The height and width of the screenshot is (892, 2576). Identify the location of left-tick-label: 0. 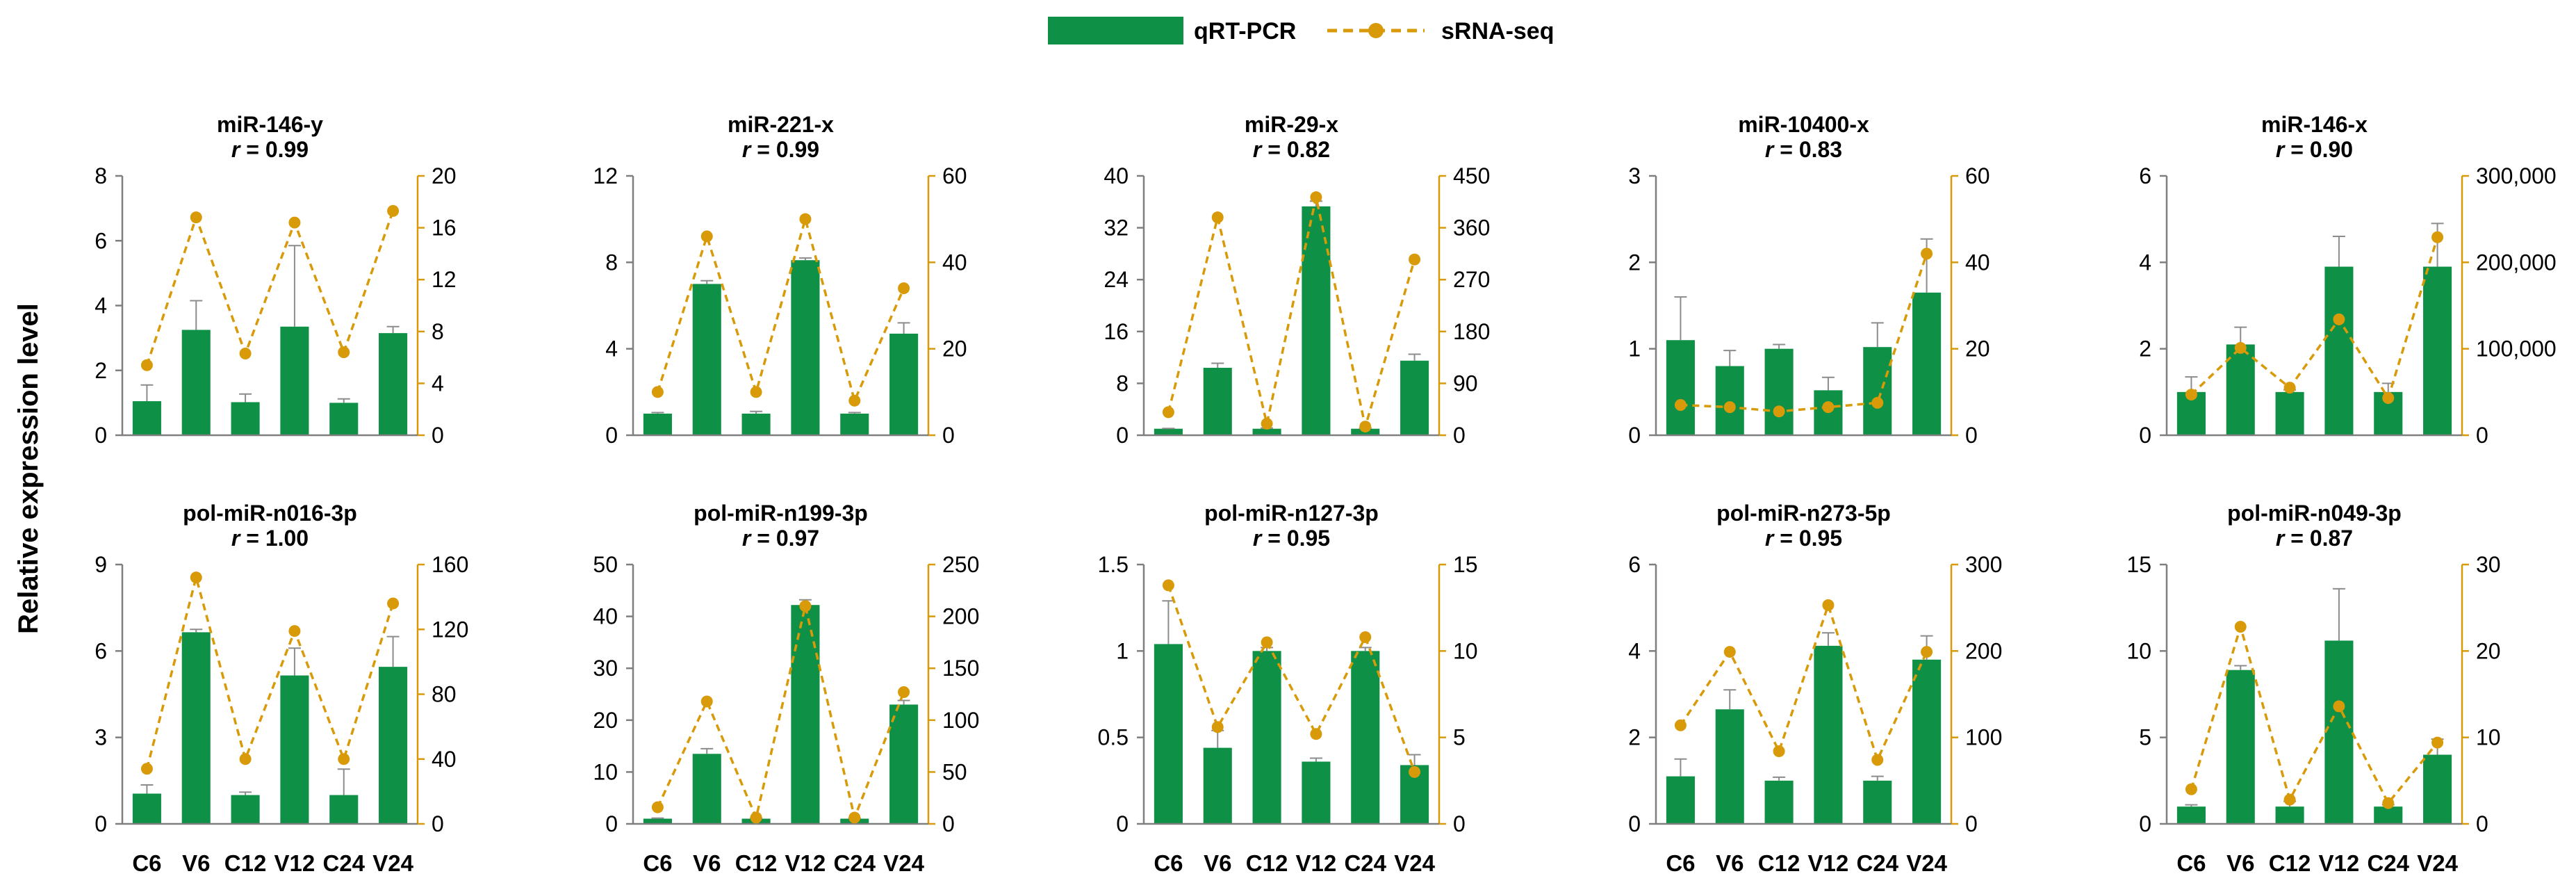
(1634, 824).